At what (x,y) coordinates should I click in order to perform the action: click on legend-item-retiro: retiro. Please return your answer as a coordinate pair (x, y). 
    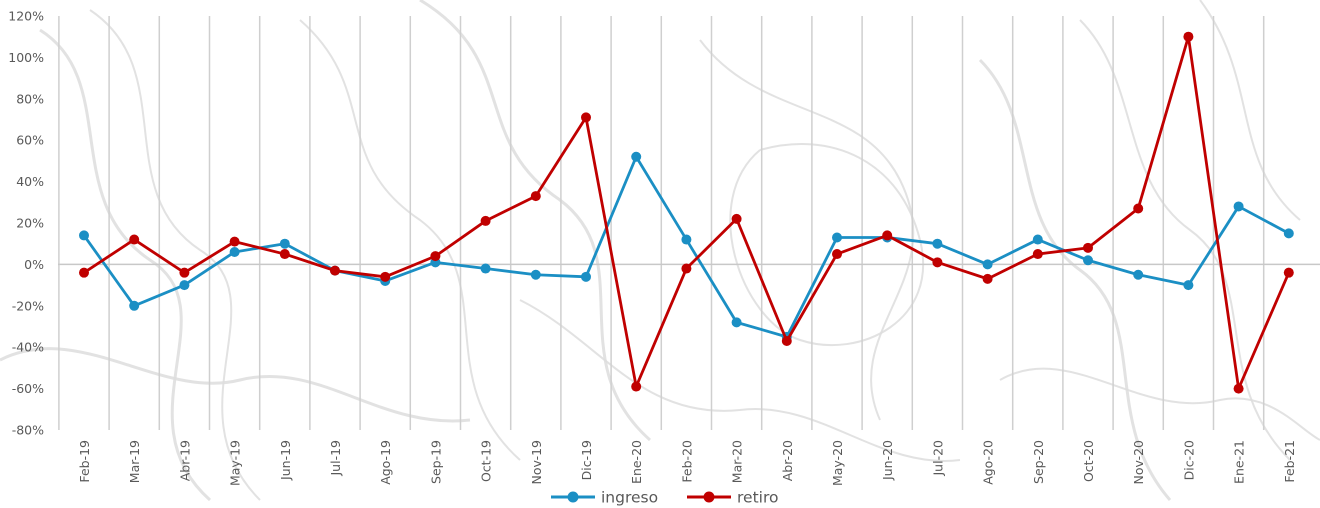
    Looking at the image, I should click on (732, 498).